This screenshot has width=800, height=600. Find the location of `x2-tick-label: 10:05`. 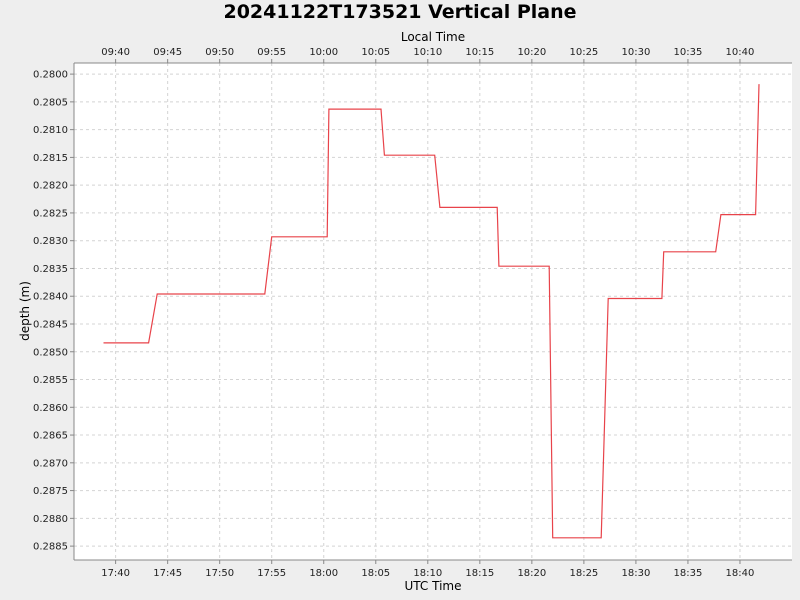

x2-tick-label: 10:05 is located at coordinates (375, 52).